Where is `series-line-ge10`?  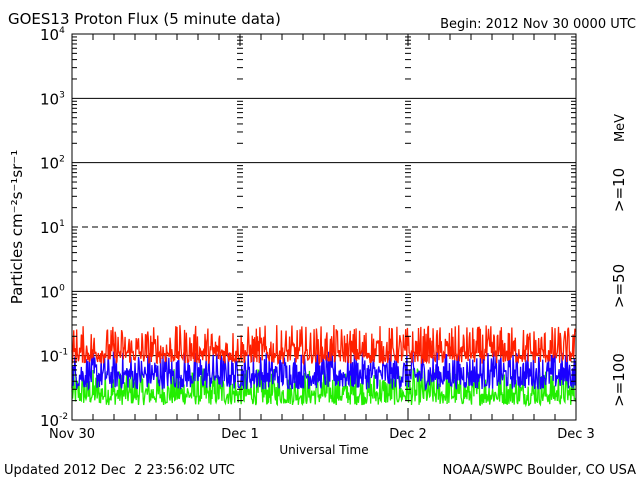 series-line-ge10 is located at coordinates (324, 345).